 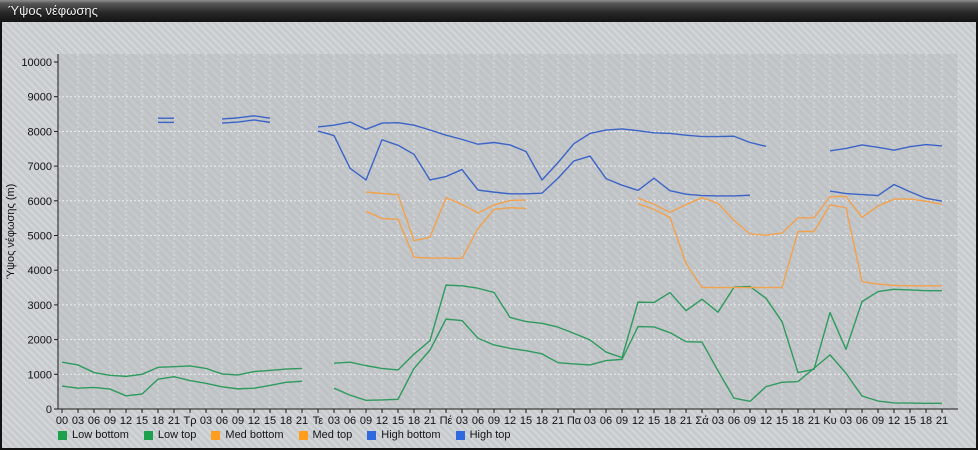 What do you see at coordinates (40, 167) in the screenshot?
I see `y-tick-label: 7000` at bounding box center [40, 167].